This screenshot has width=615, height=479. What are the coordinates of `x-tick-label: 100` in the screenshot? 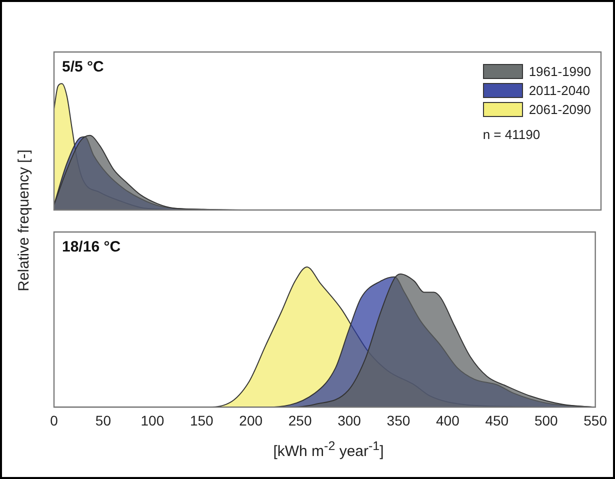 It's located at (152, 420).